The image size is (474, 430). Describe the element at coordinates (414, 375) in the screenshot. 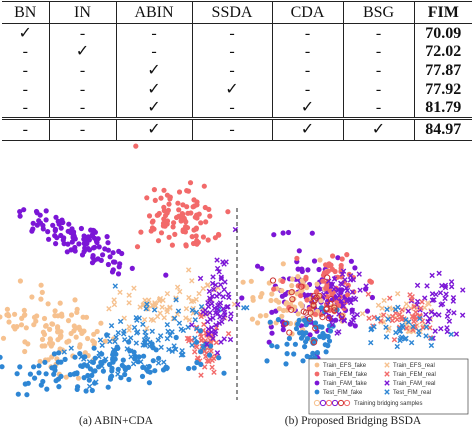

I see `legend-label: Train_FEM_real` at that location.